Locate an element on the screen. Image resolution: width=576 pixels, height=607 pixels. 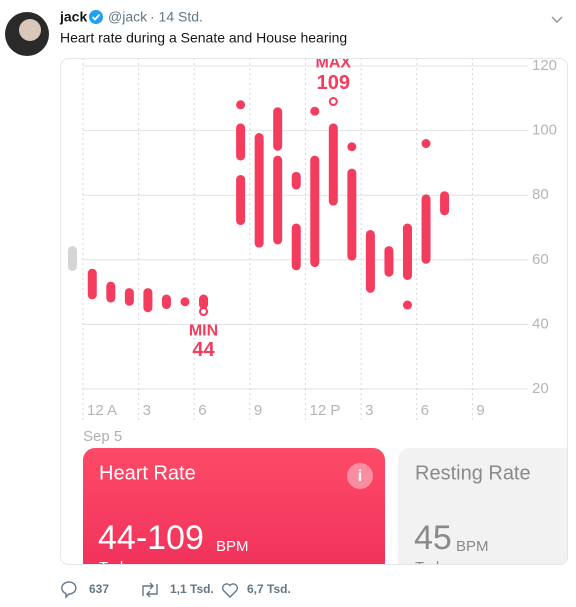
verified-badge is located at coordinates (96, 17).